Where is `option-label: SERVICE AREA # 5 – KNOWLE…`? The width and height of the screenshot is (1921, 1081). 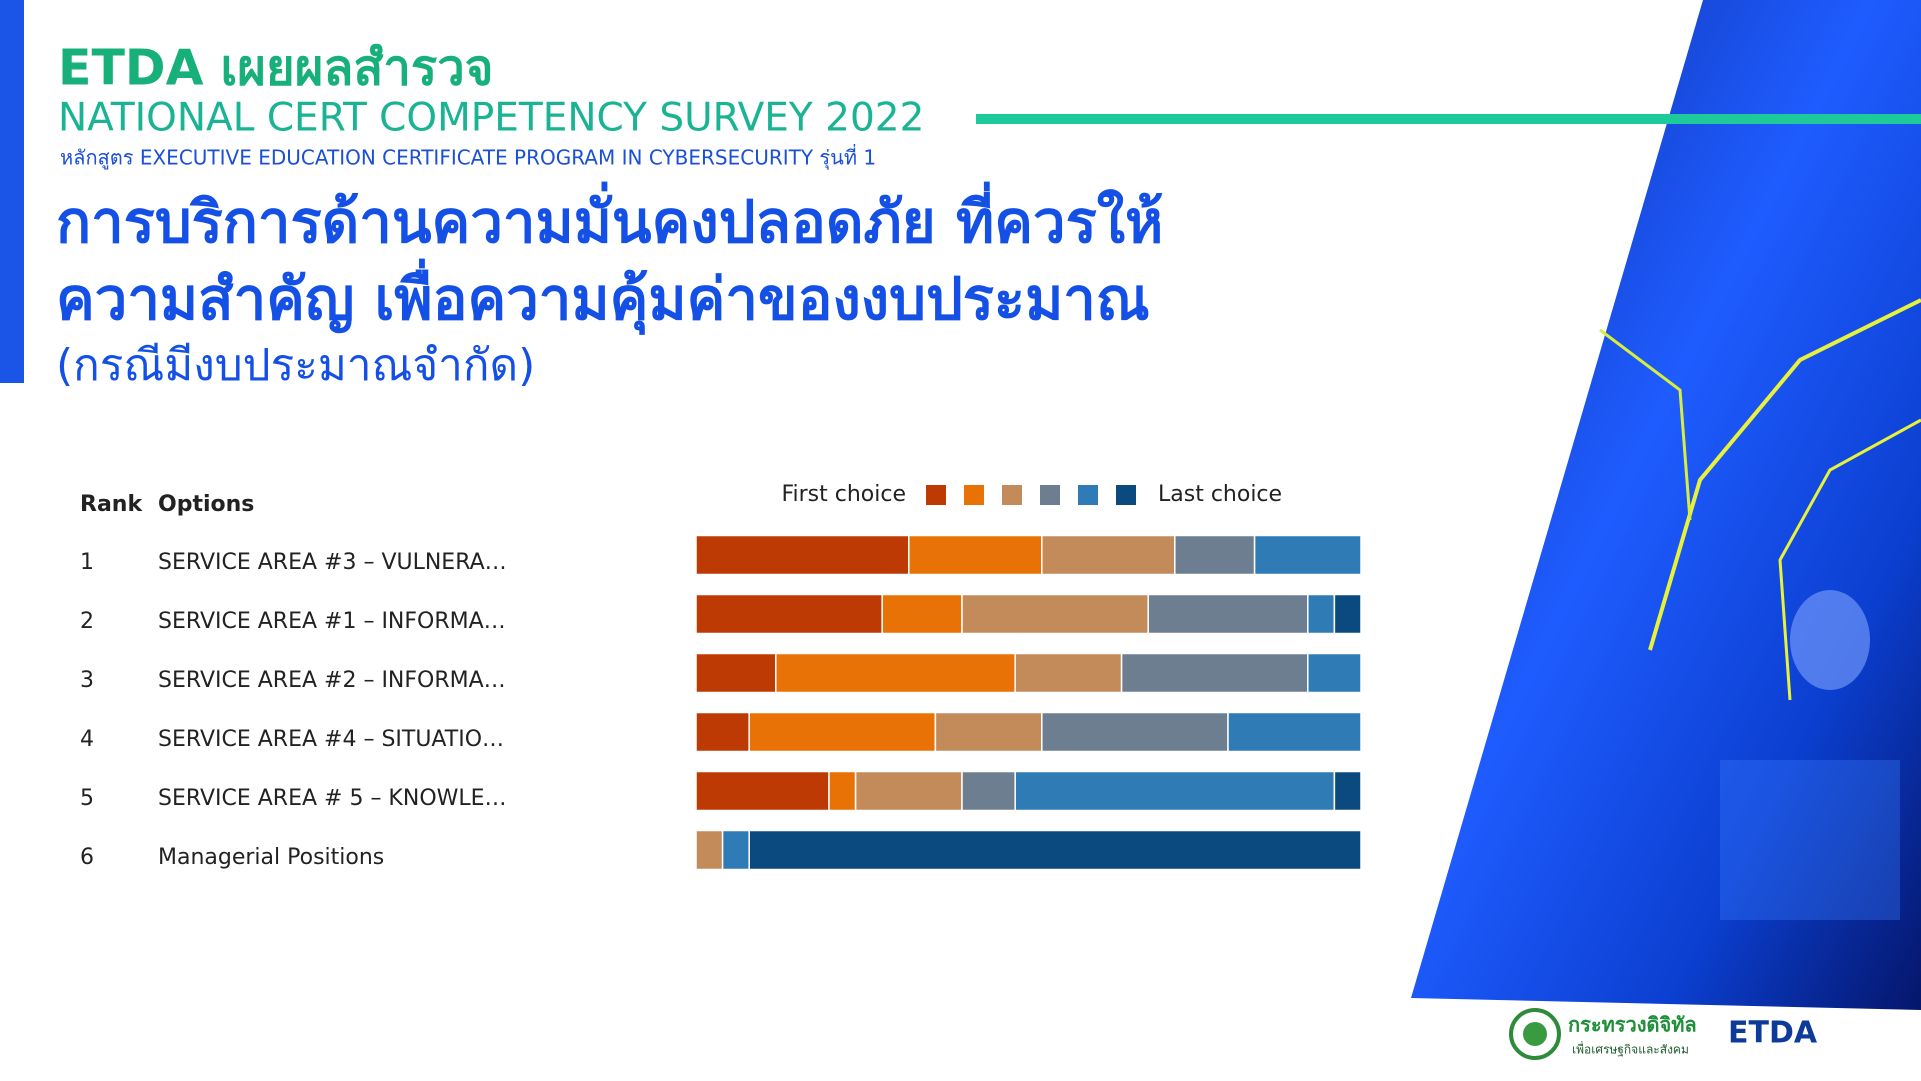 option-label: SERVICE AREA # 5 – KNOWLE… is located at coordinates (332, 798).